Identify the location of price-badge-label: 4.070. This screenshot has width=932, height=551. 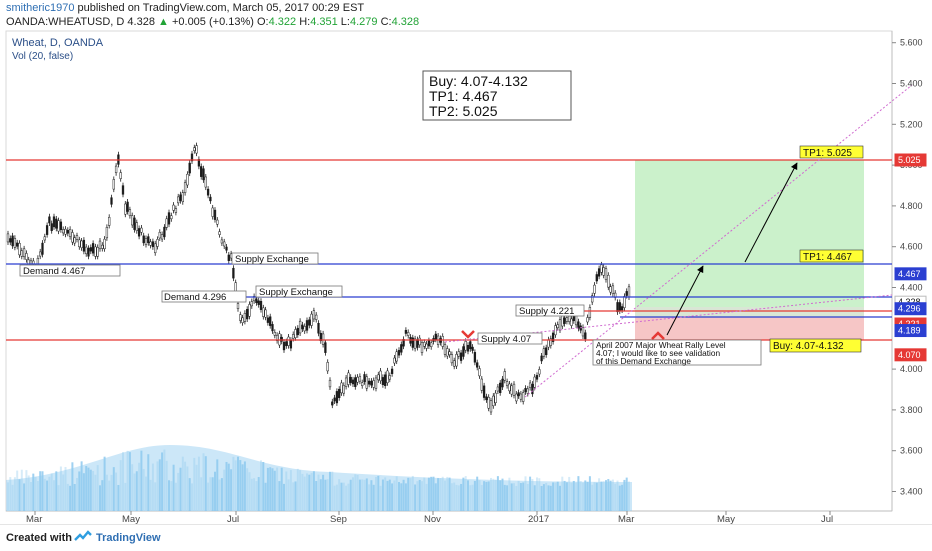
(909, 355).